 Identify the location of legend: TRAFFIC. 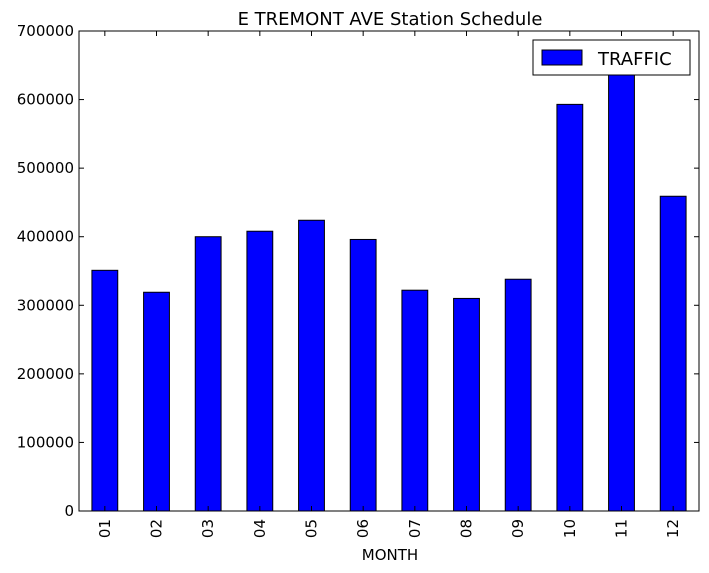
(611, 57).